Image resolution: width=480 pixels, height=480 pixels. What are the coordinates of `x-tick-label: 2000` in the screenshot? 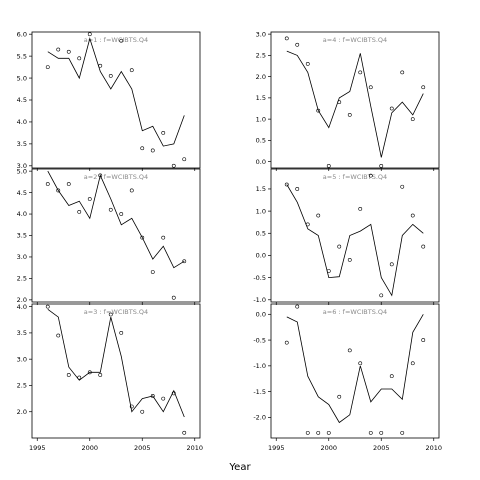 It's located at (328, 448).